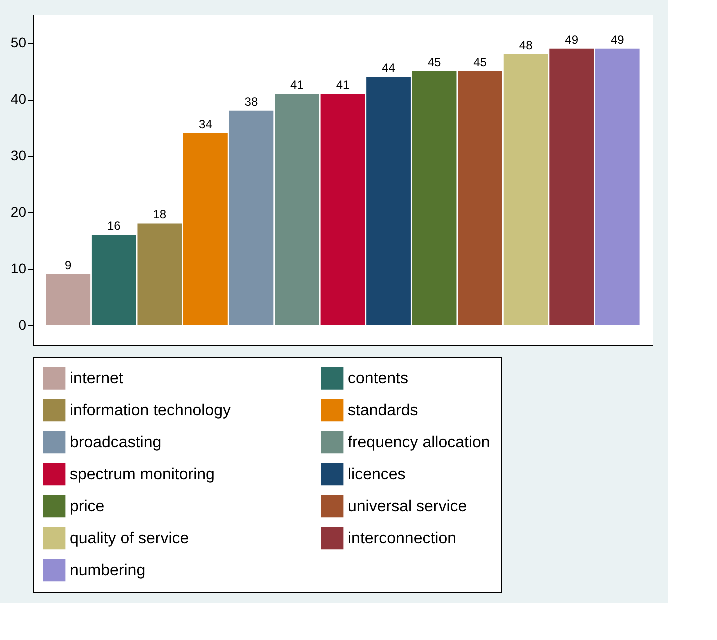 The width and height of the screenshot is (717, 640). Describe the element at coordinates (251, 101) in the screenshot. I see `data-label: 38` at that location.